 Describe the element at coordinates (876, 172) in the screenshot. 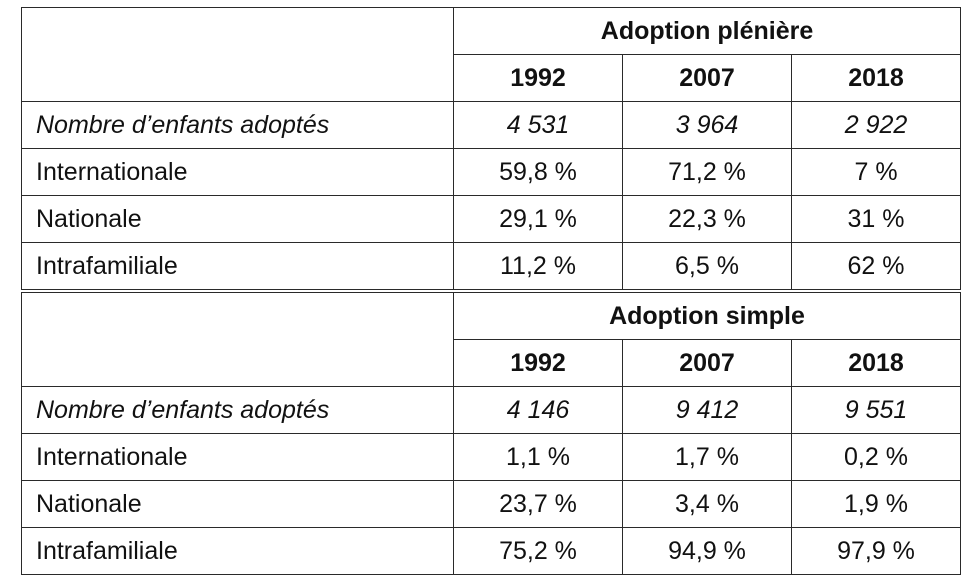

I see `cell-value: 7 %` at that location.